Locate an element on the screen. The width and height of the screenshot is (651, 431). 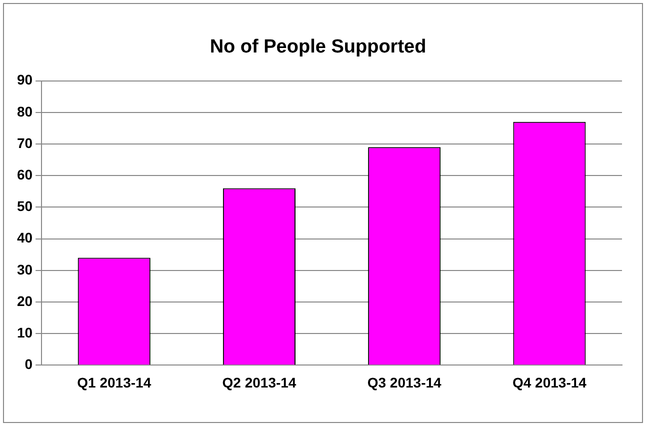
y-tick-label: 30 is located at coordinates (24, 269).